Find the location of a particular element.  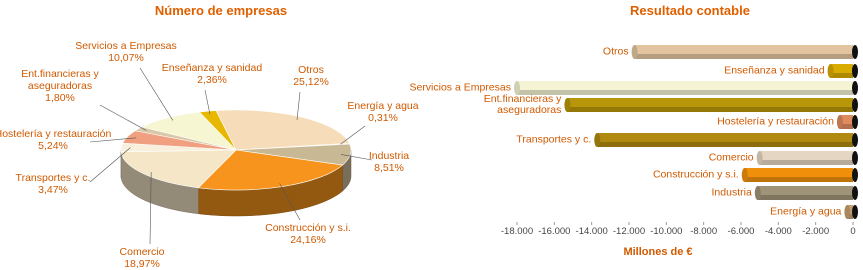

x-tick-label: -18.000 is located at coordinates (517, 231).